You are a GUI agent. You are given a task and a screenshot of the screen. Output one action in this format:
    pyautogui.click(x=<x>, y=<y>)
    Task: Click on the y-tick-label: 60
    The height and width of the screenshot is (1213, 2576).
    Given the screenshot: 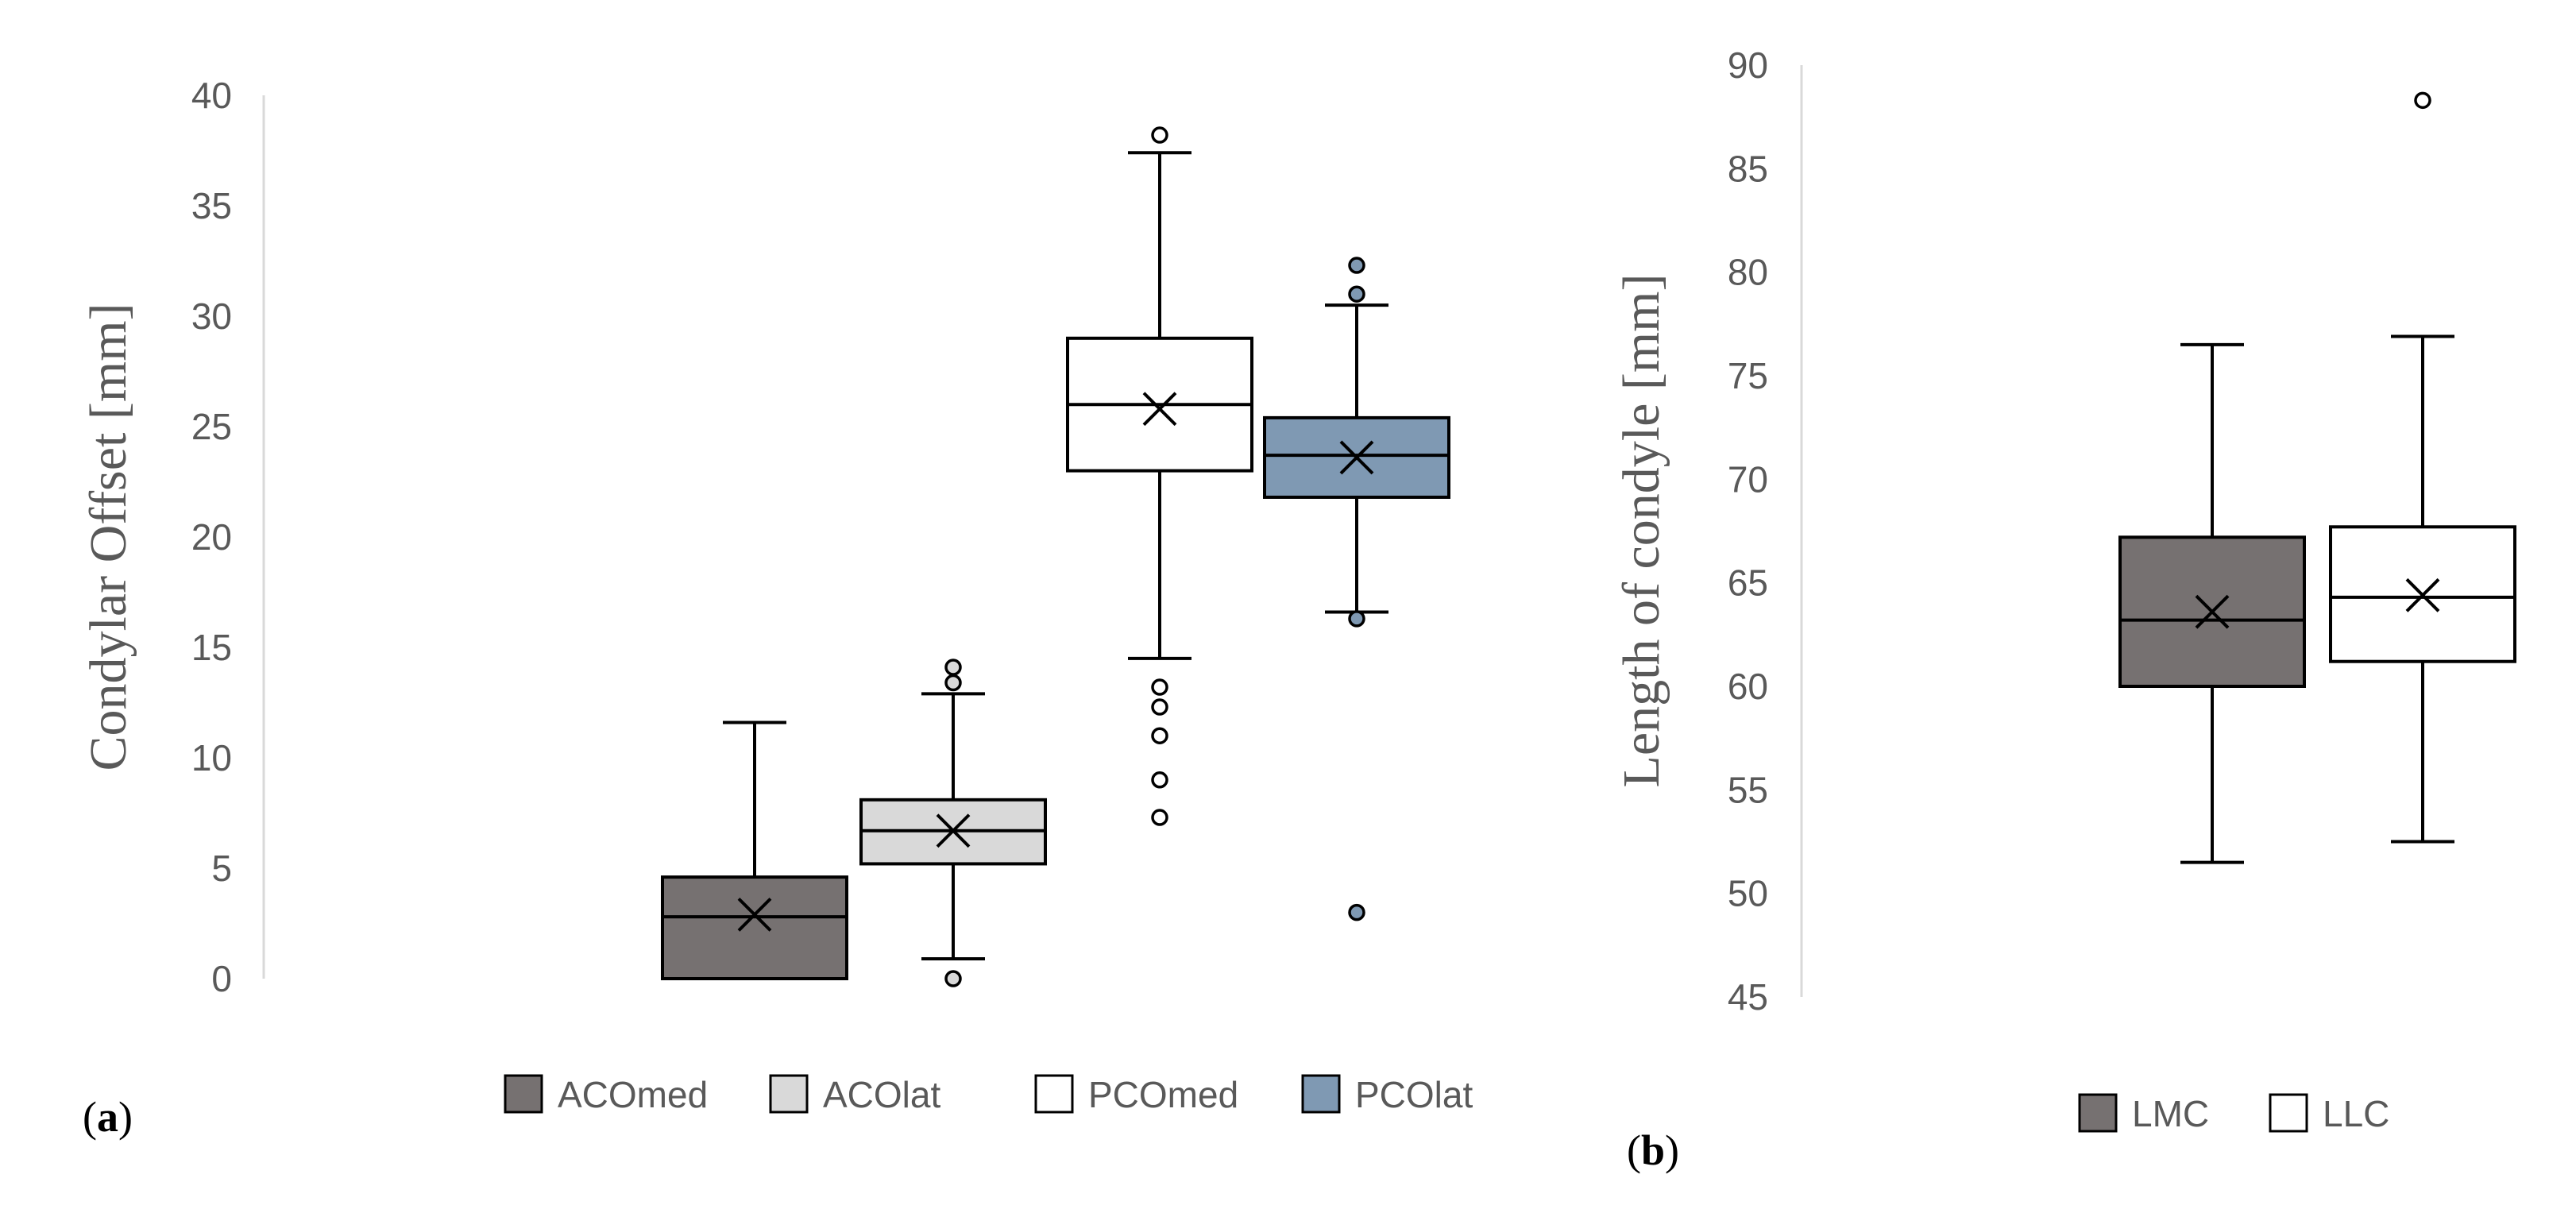 What is the action you would take?
    pyautogui.click(x=1748, y=686)
    